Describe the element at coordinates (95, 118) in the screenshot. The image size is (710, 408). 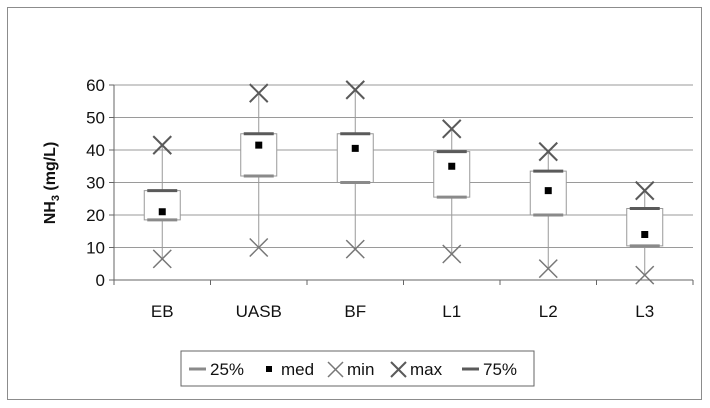
I see `y-tick-label: 50` at that location.